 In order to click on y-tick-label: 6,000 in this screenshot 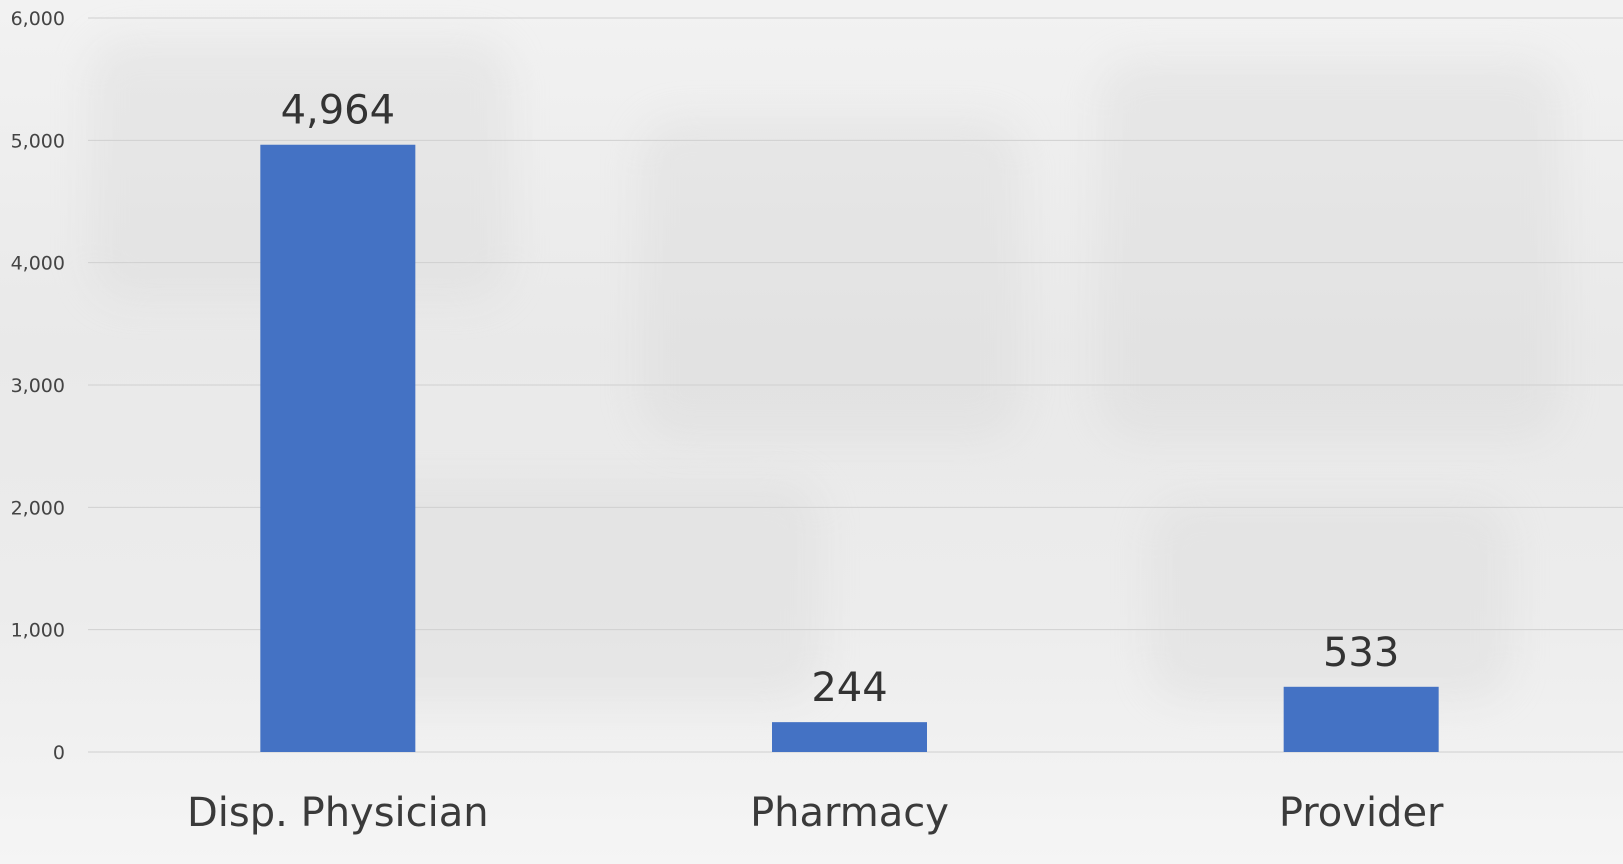, I will do `click(38, 19)`.